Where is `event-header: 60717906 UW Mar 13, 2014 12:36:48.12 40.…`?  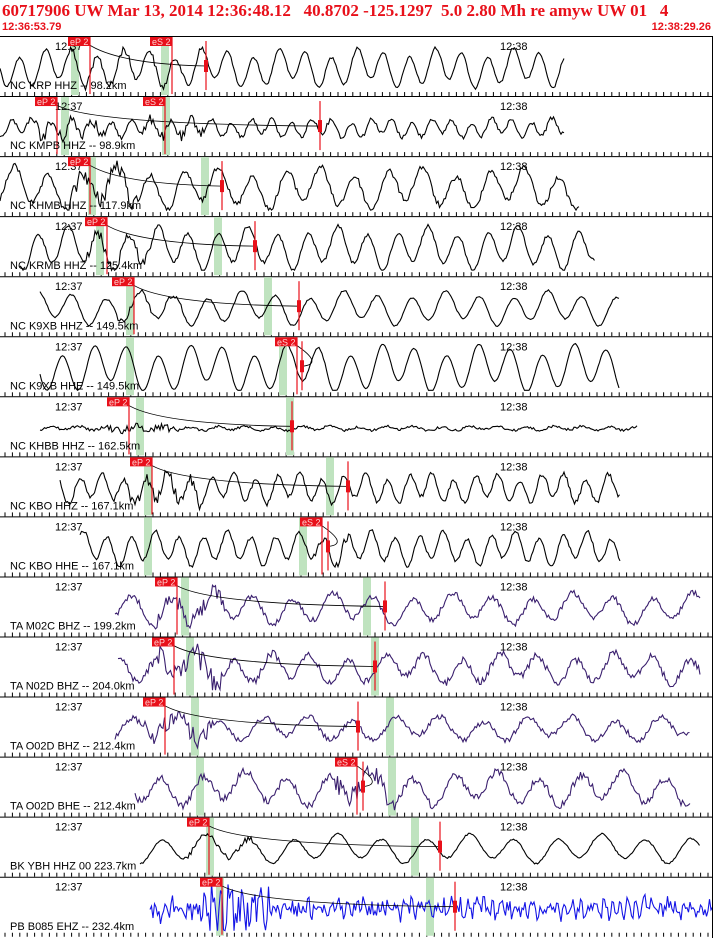
event-header: 60717906 UW Mar 13, 2014 12:36:48.12 40.… is located at coordinates (356, 18).